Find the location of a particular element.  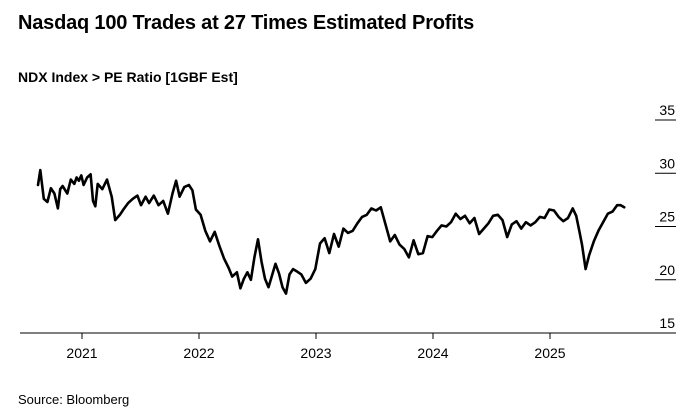

y-tick-label: 30 is located at coordinates (667, 163).